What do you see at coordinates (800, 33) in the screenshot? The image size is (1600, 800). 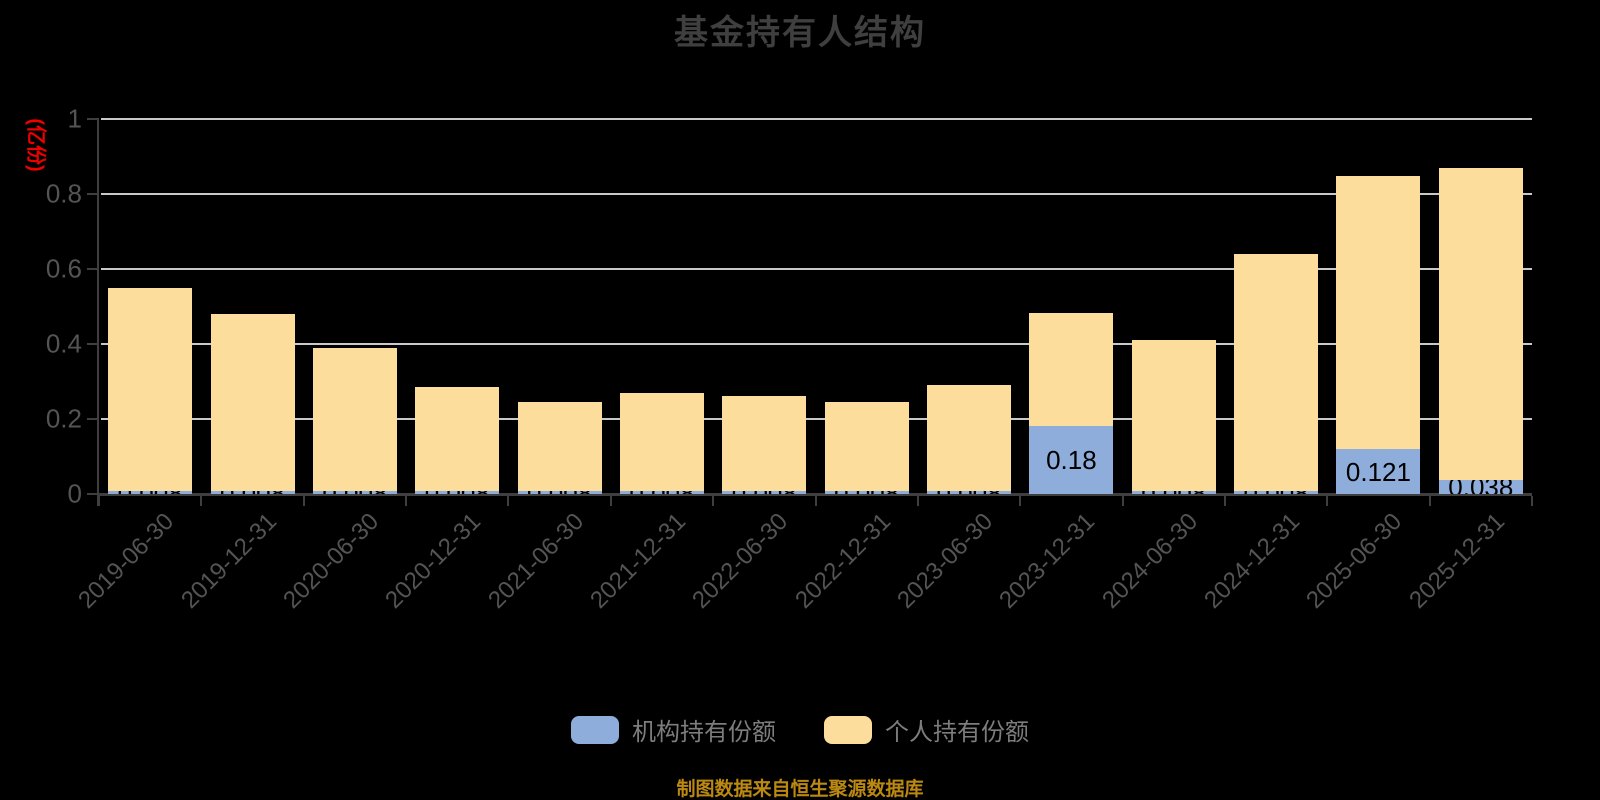 I see `chart-title: 基金持有人结构` at bounding box center [800, 33].